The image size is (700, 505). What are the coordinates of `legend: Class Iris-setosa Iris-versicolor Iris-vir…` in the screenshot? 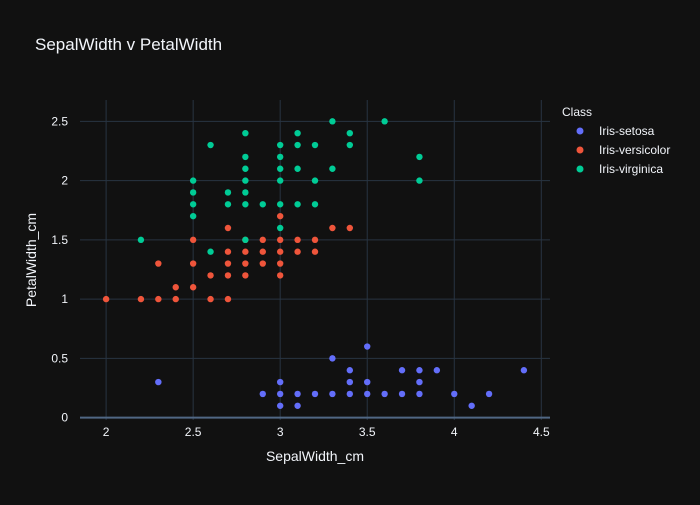 It's located at (616, 140).